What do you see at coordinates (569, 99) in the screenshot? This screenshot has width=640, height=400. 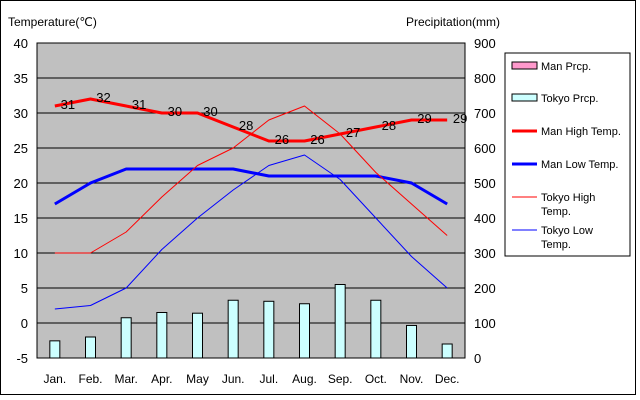 I see `legend-label: Tokyo Prcp.` at bounding box center [569, 99].